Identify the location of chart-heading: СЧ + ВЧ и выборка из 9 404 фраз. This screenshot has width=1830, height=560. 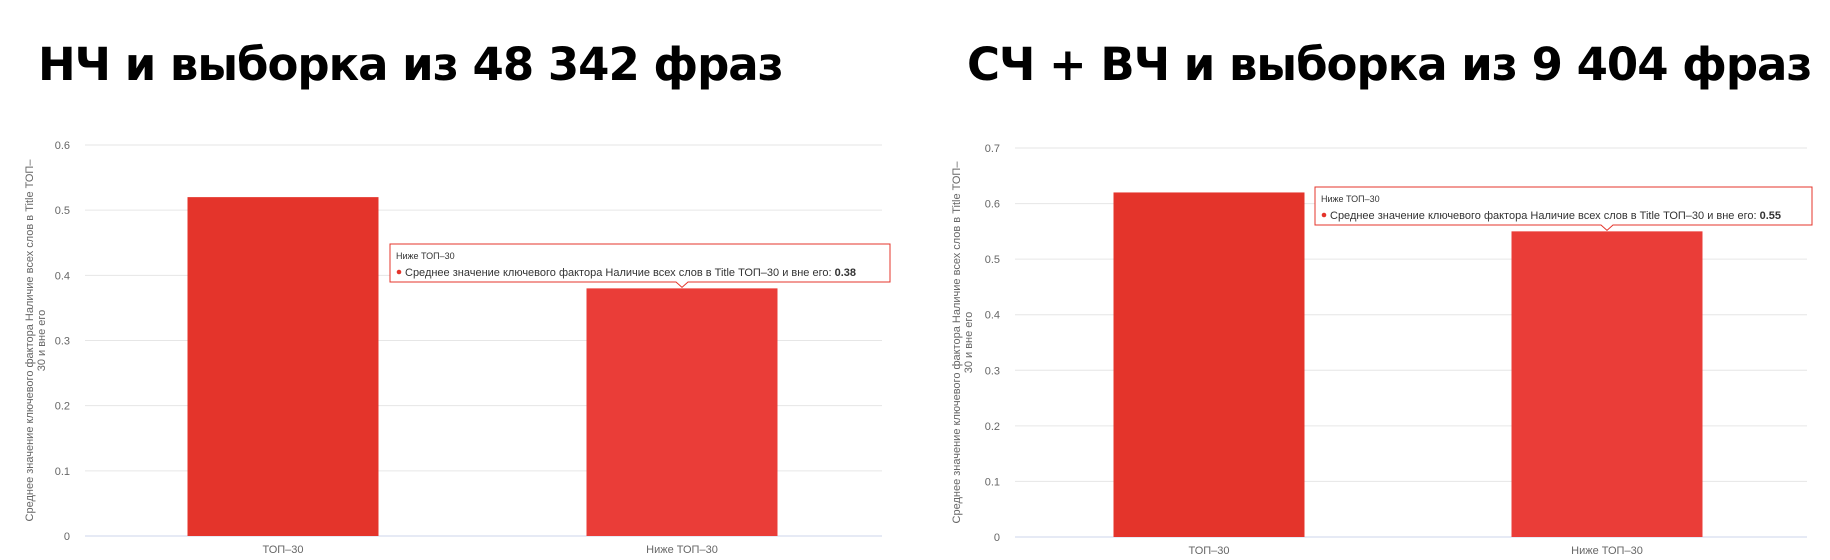
(1390, 64).